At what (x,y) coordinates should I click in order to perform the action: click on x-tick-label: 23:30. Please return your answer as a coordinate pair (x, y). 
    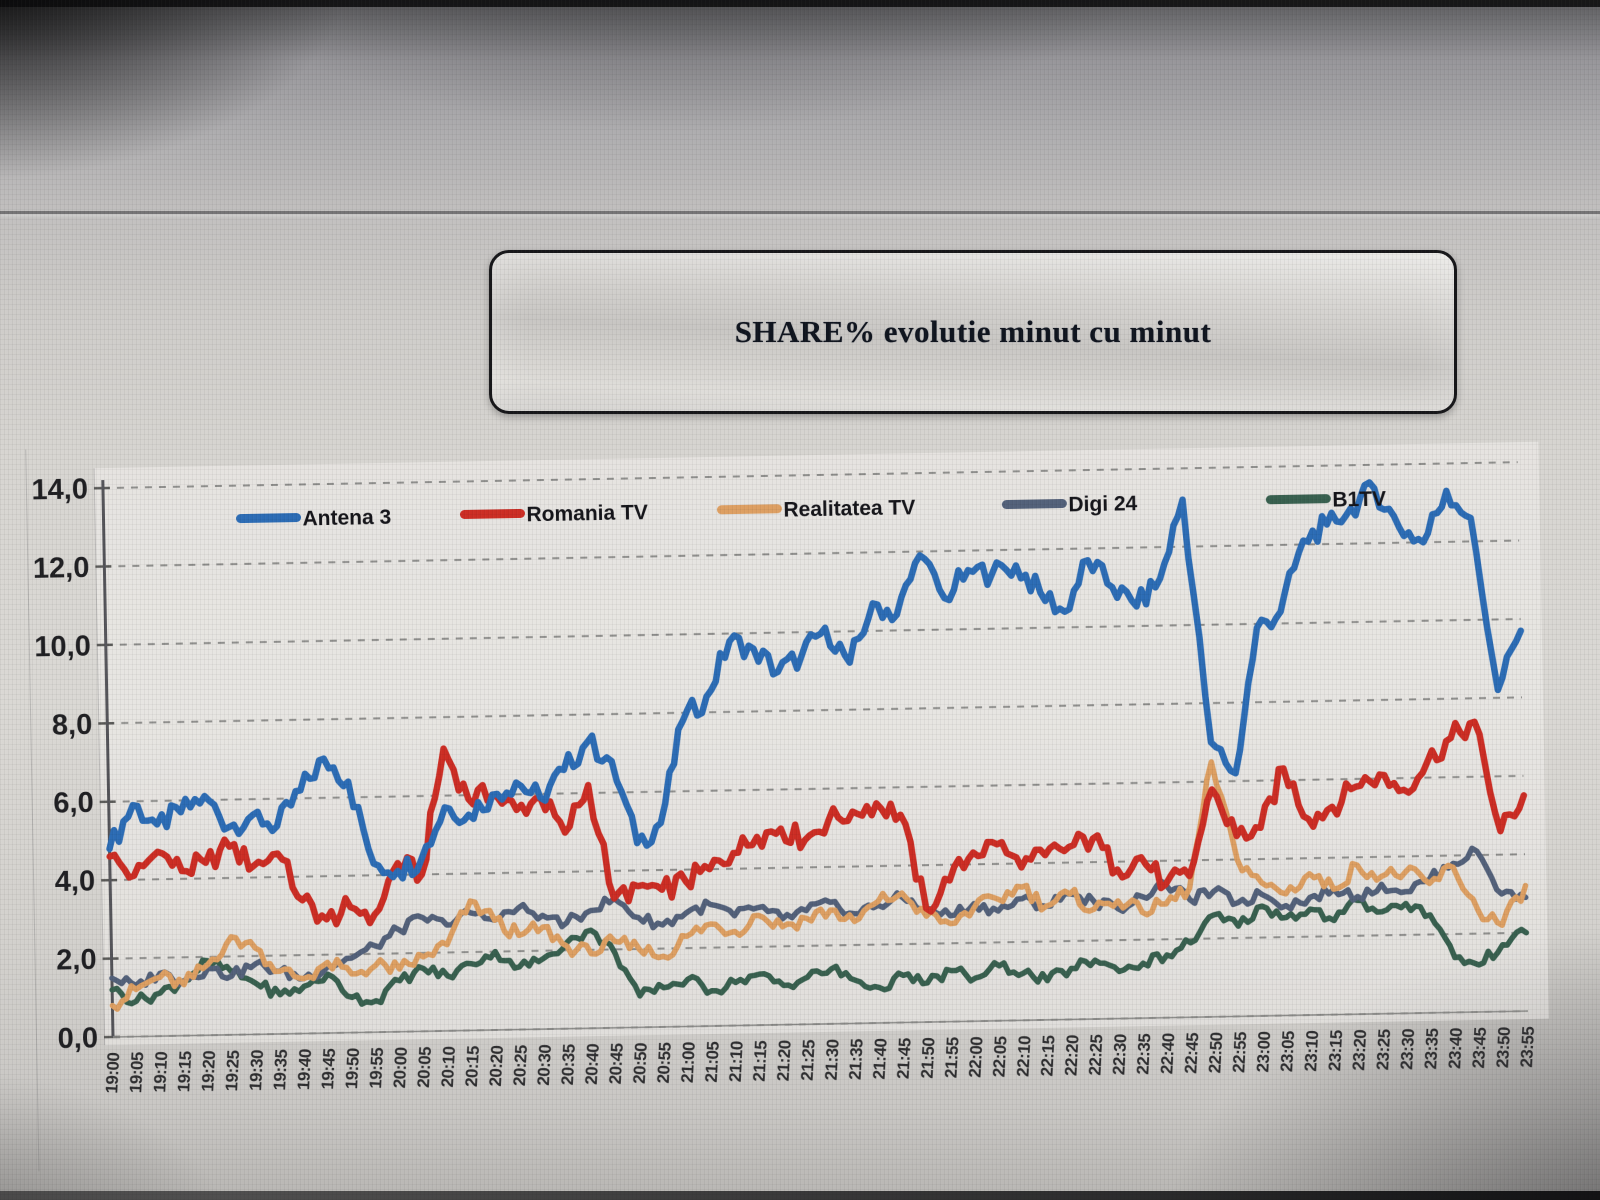
    Looking at the image, I should click on (1407, 1049).